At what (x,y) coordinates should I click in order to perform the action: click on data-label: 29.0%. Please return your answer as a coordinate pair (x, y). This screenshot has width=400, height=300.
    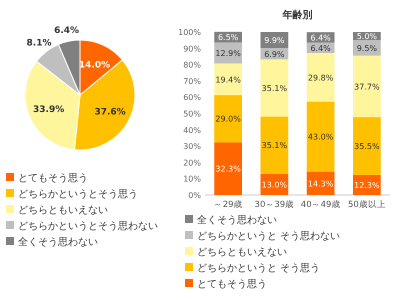
    Looking at the image, I should click on (228, 119).